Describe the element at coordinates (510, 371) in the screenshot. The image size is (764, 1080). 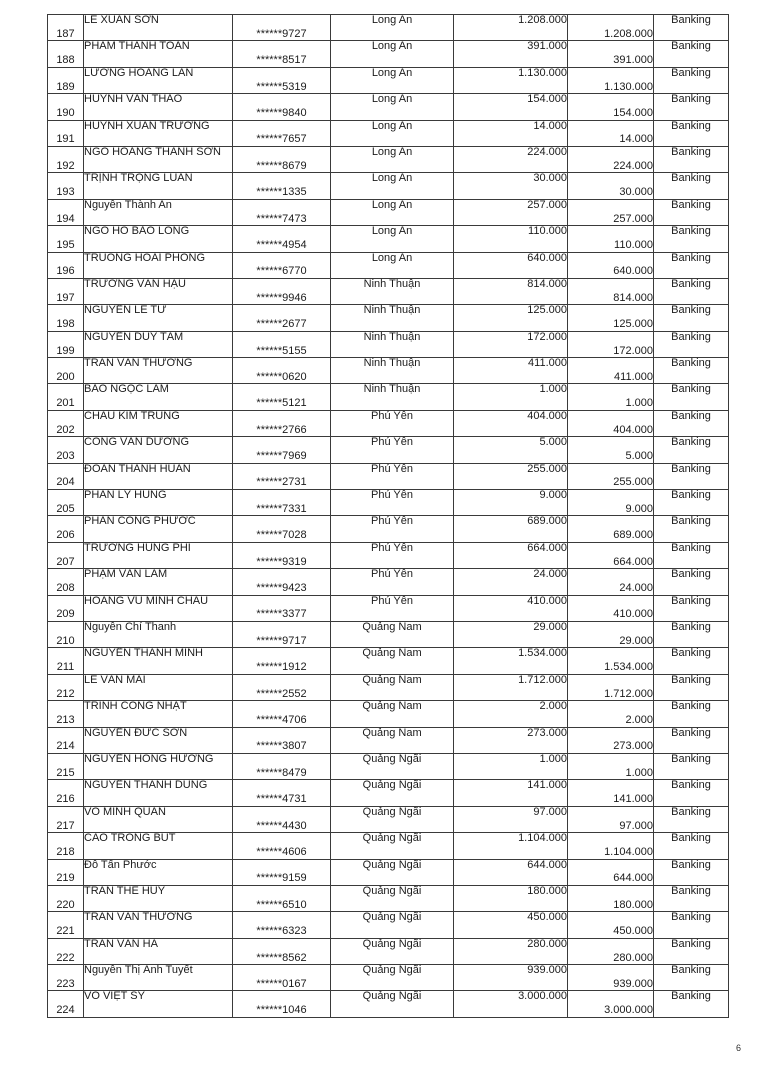
I see `amount: 411.000` at that location.